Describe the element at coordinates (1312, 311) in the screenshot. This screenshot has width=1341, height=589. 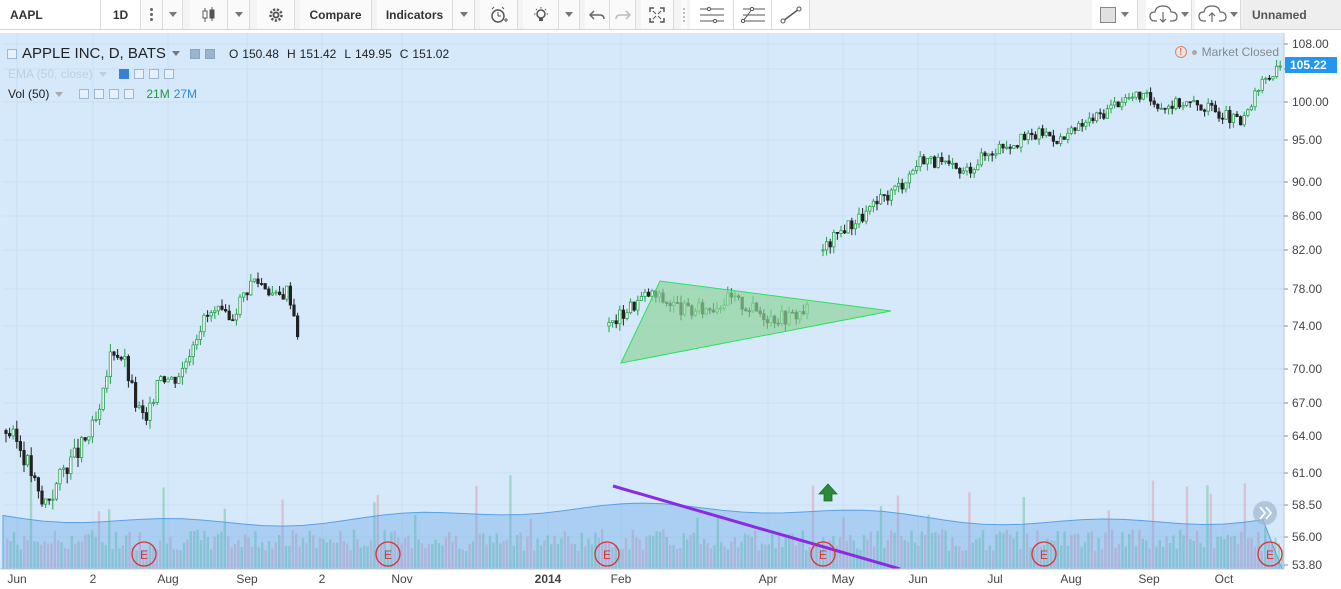
I see `price-axis` at that location.